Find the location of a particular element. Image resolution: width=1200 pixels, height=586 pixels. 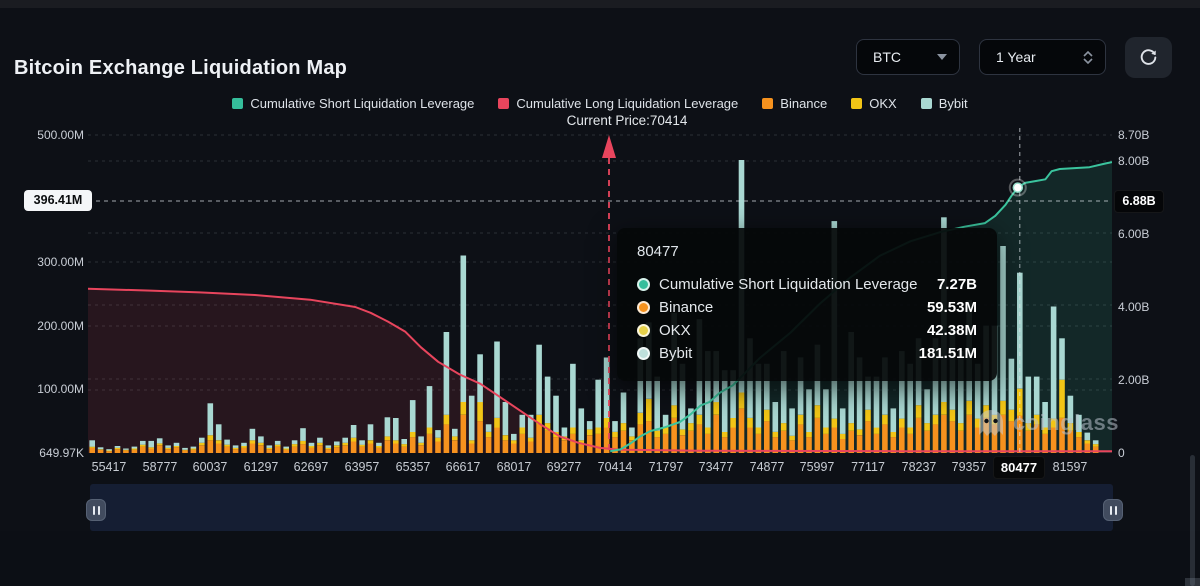

x-axis-tick: 68017 is located at coordinates (514, 467).